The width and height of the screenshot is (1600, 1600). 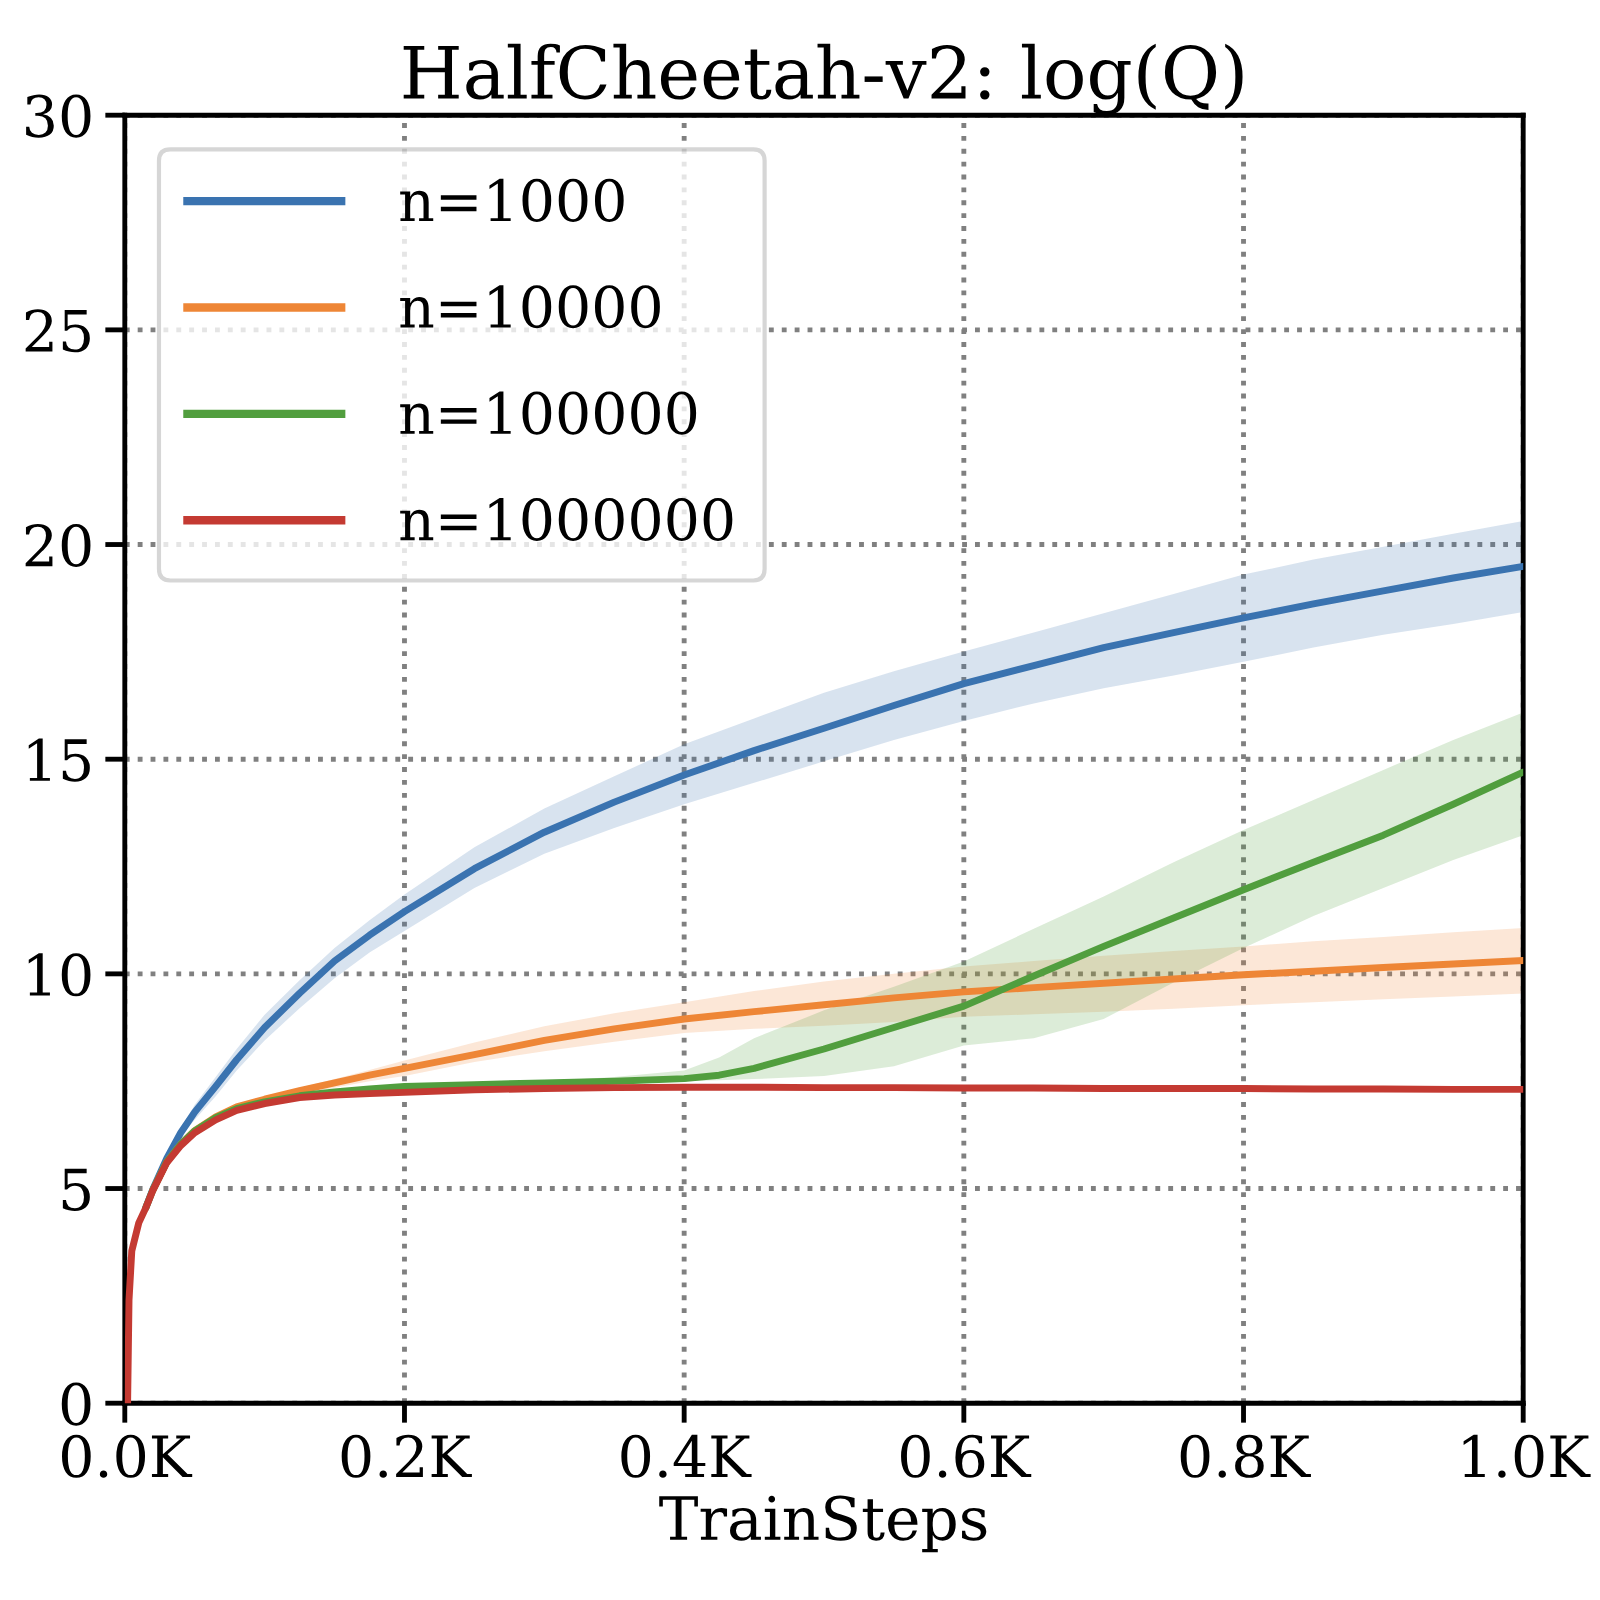 I want to click on y-tick-label: 15, so click(x=59, y=760).